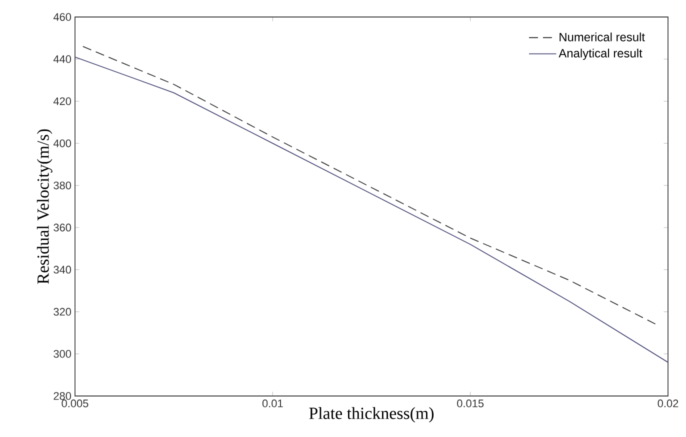 The width and height of the screenshot is (686, 437). Describe the element at coordinates (63, 396) in the screenshot. I see `y-tick-label: 280` at that location.